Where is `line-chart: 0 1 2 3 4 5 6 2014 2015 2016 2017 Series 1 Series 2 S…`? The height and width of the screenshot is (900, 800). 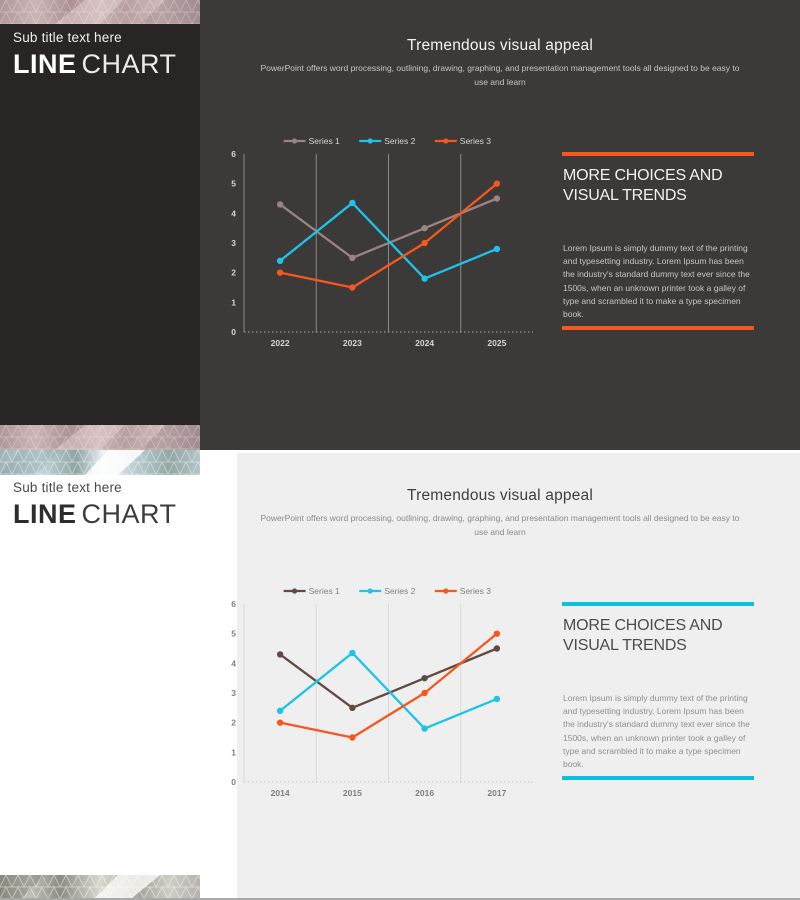 line-chart: 0 1 2 3 4 5 6 2014 2015 2016 2017 Series 1 Series 2 S… is located at coordinates (382, 692).